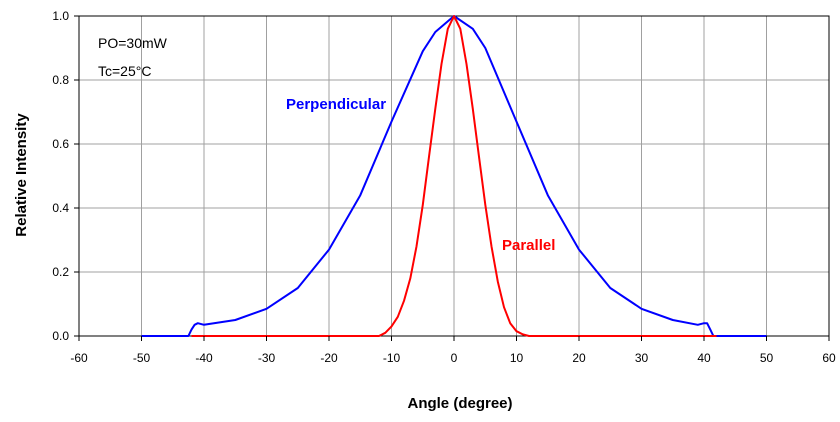  Describe the element at coordinates (21, 175) in the screenshot. I see `y-axis-label: Relative Intensity` at that location.